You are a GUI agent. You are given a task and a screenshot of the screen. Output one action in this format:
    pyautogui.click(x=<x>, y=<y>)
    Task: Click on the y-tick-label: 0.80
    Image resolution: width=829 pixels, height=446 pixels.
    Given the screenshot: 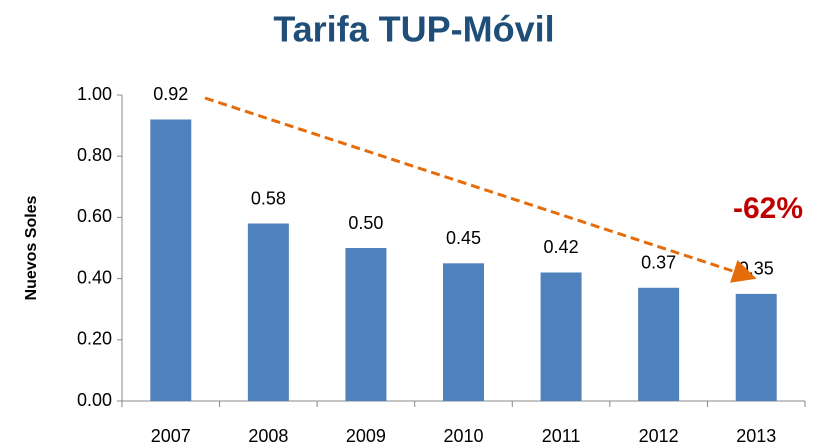 What is the action you would take?
    pyautogui.click(x=94, y=155)
    